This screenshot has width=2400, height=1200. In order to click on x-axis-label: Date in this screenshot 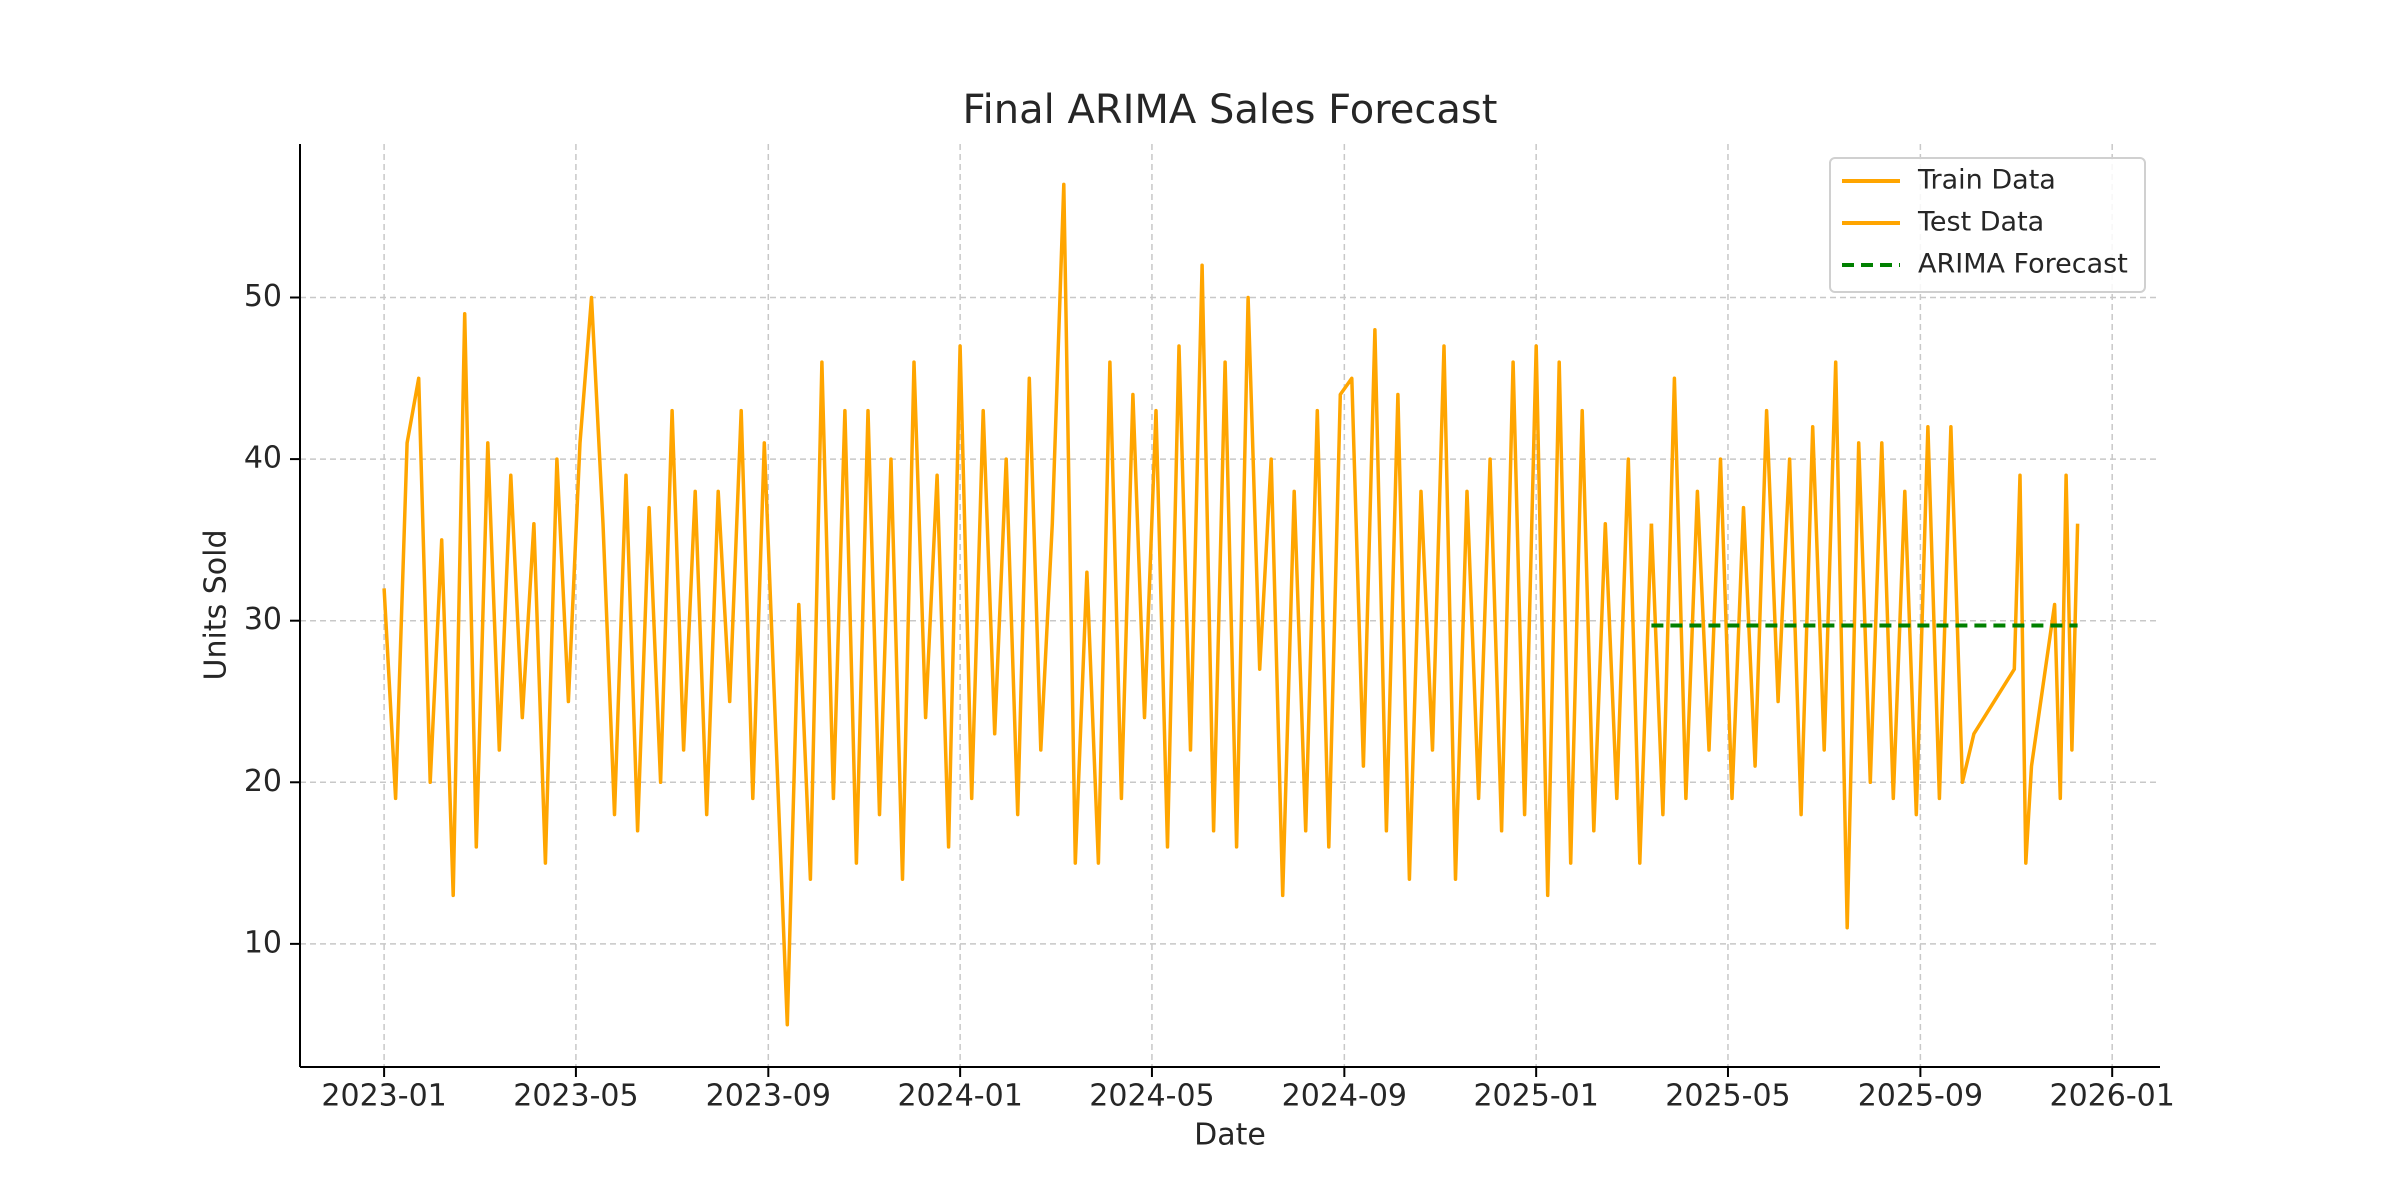, I will do `click(1230, 1135)`.